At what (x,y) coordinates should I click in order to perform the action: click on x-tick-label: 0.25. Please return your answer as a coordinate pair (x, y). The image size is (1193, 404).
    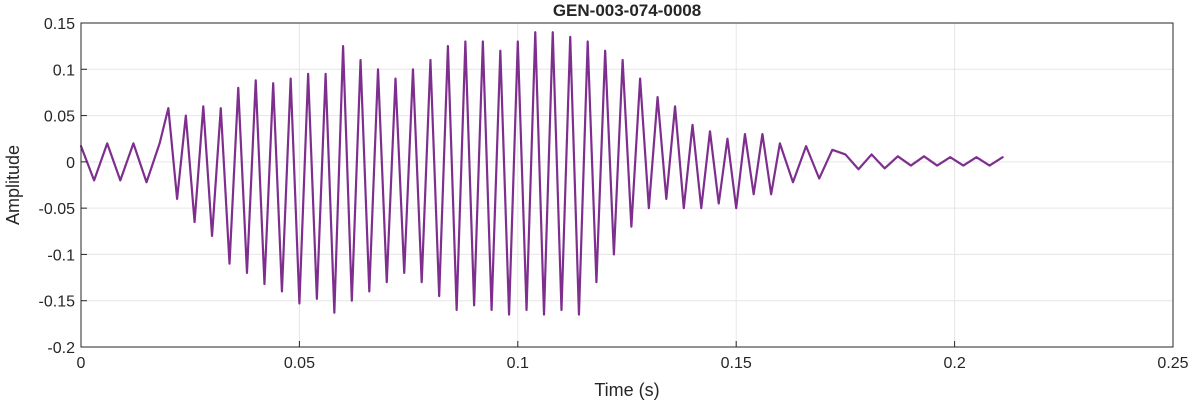
    Looking at the image, I should click on (1172, 363).